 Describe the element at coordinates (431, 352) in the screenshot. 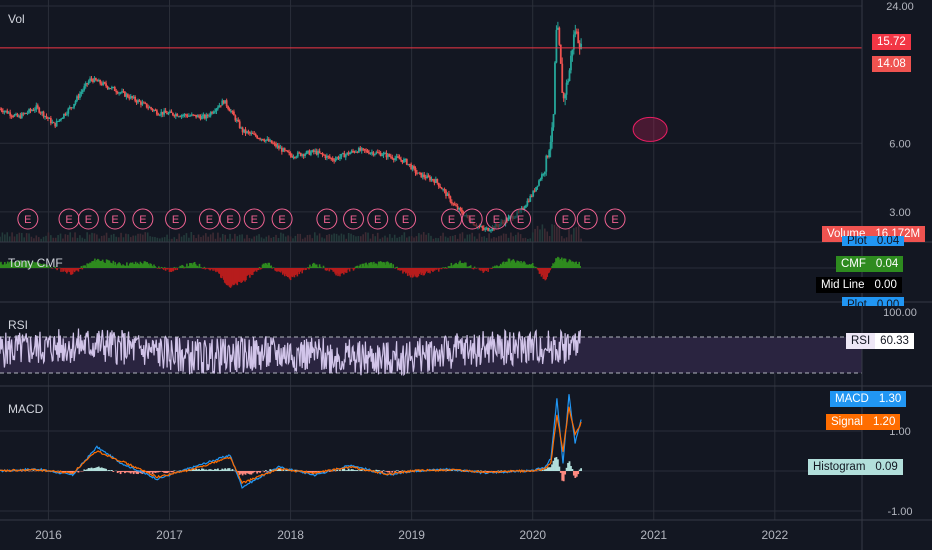

I see `rsi-pane` at that location.